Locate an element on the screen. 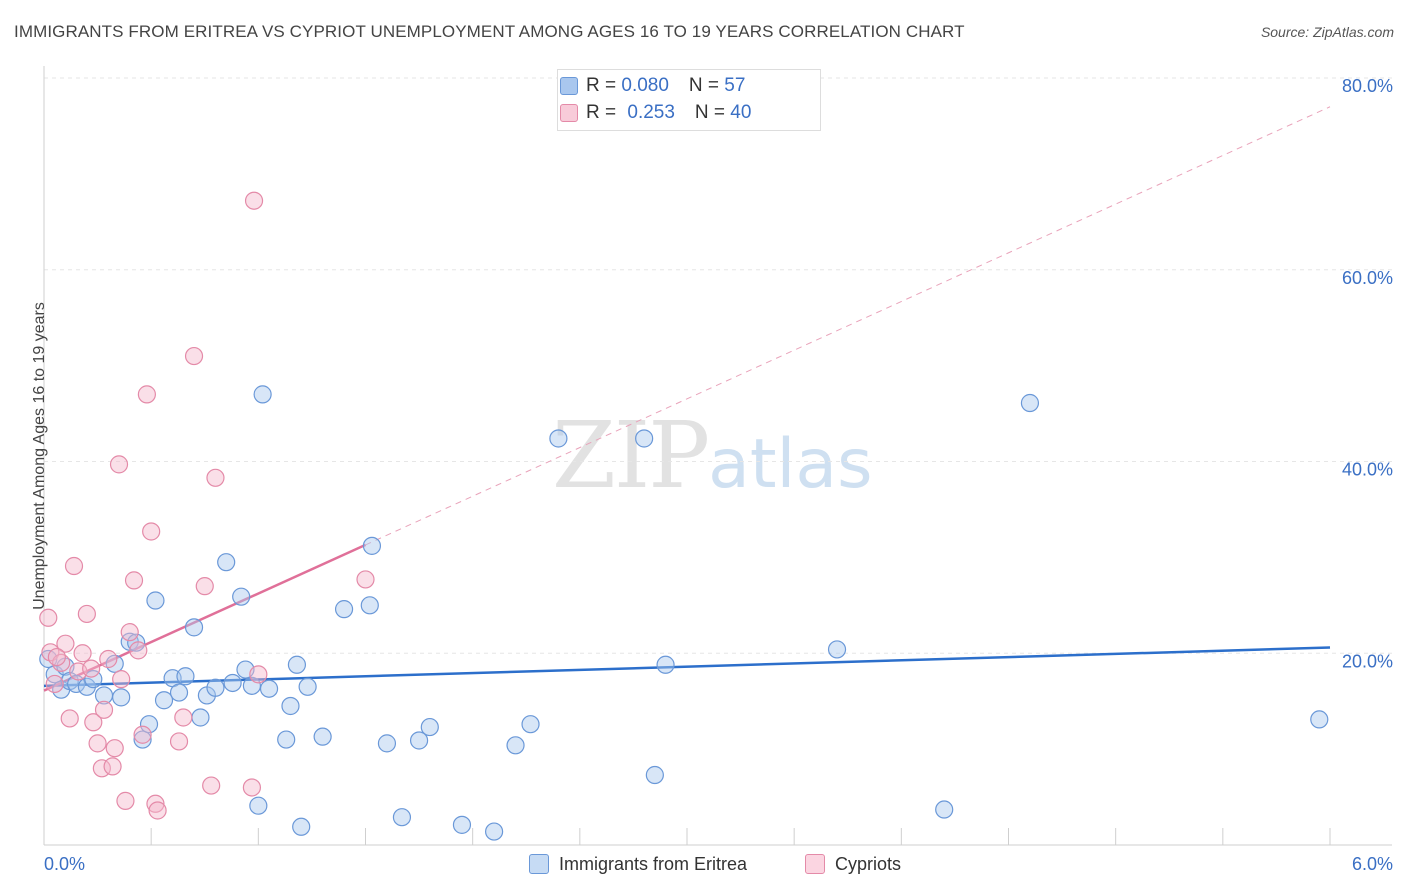 The width and height of the screenshot is (1406, 892). y-tick-label: 40.0% is located at coordinates (1367, 470).